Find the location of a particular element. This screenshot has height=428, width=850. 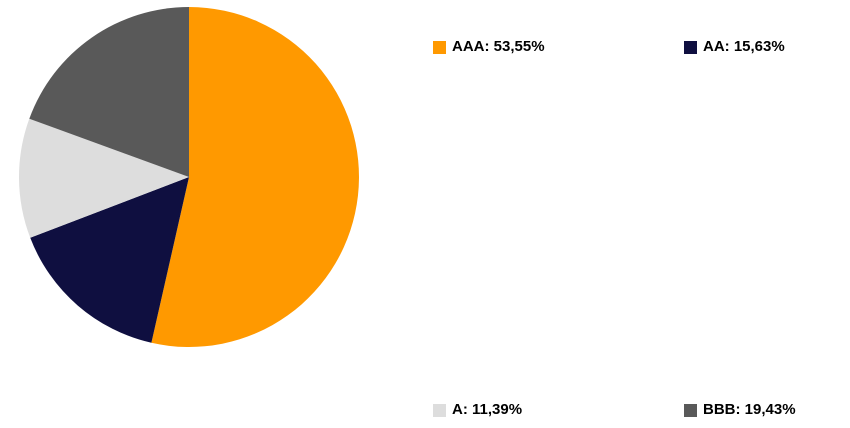

legend-label-aa: AA: 15,63% is located at coordinates (744, 46).